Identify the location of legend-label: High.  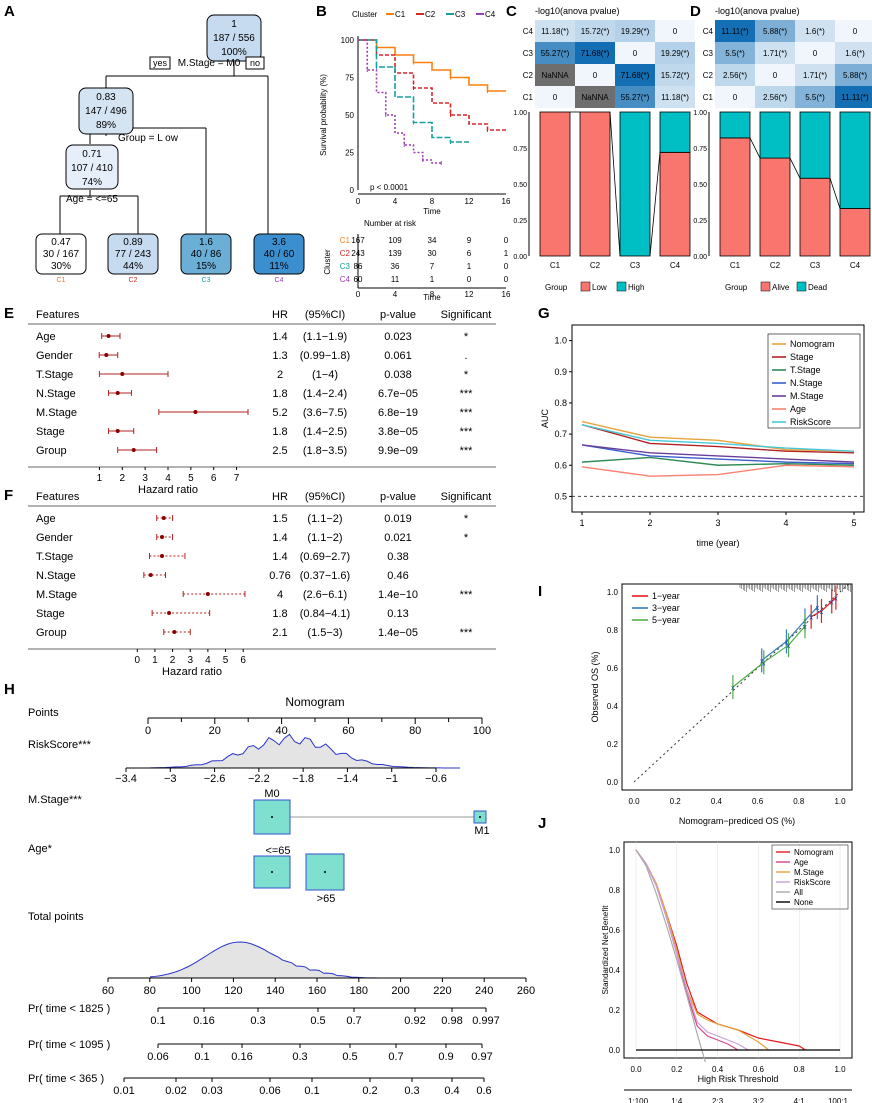
(636, 287).